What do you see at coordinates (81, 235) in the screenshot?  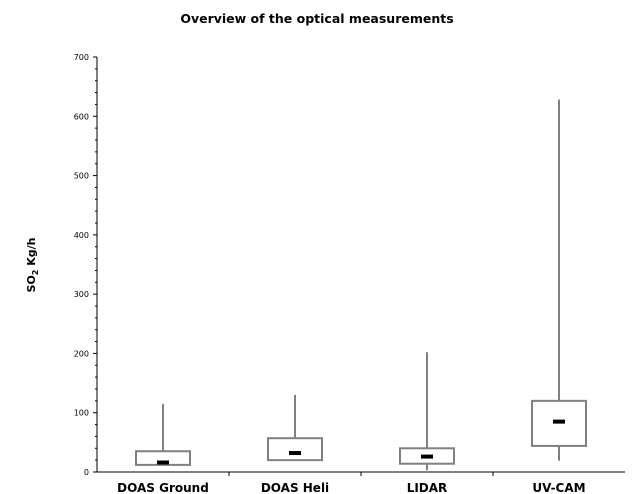 I see `y-tick-label: 400` at bounding box center [81, 235].